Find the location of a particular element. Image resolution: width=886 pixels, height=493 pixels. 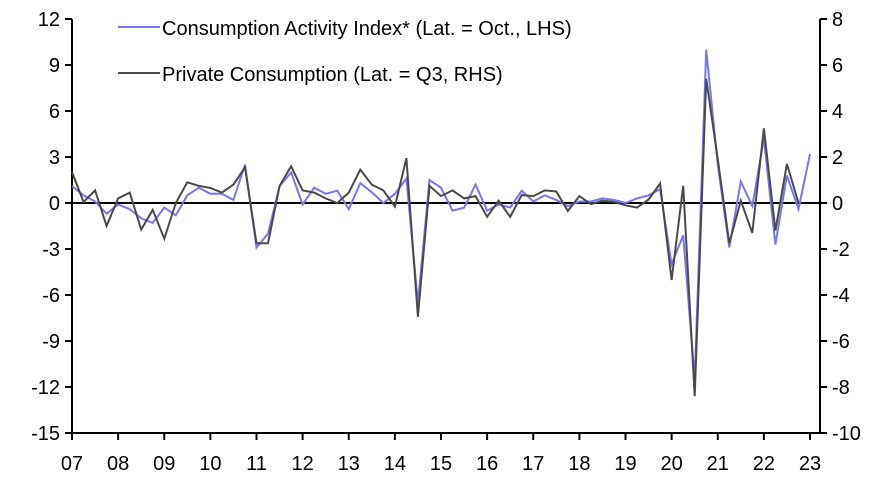

left-axis-tick-label: -9 is located at coordinates (51, 342).